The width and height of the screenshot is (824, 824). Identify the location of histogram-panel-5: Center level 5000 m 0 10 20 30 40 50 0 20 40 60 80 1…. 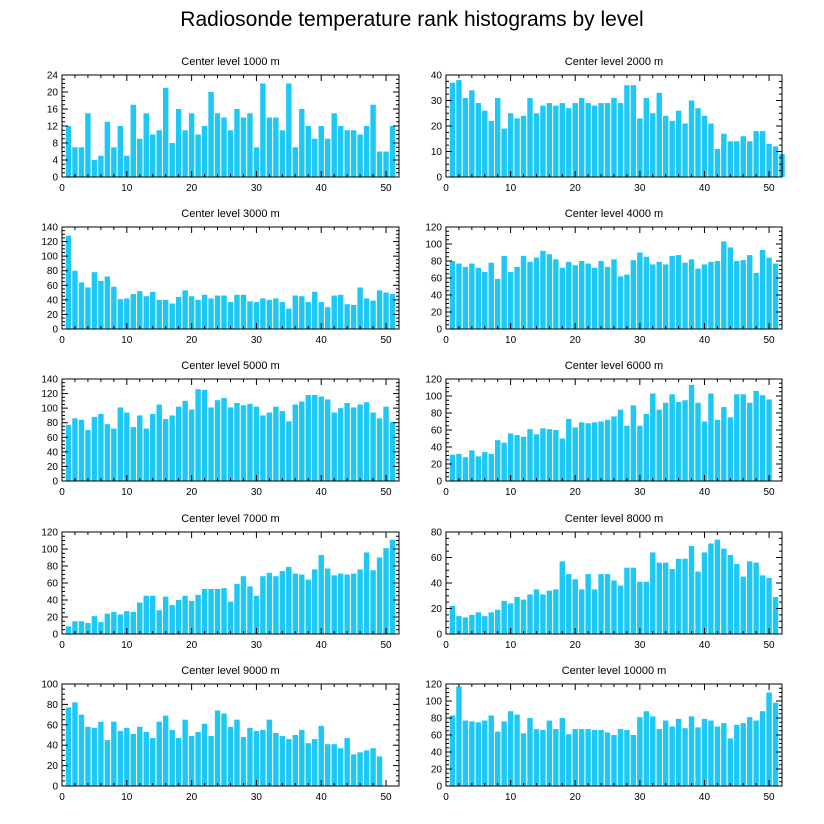
(220, 429).